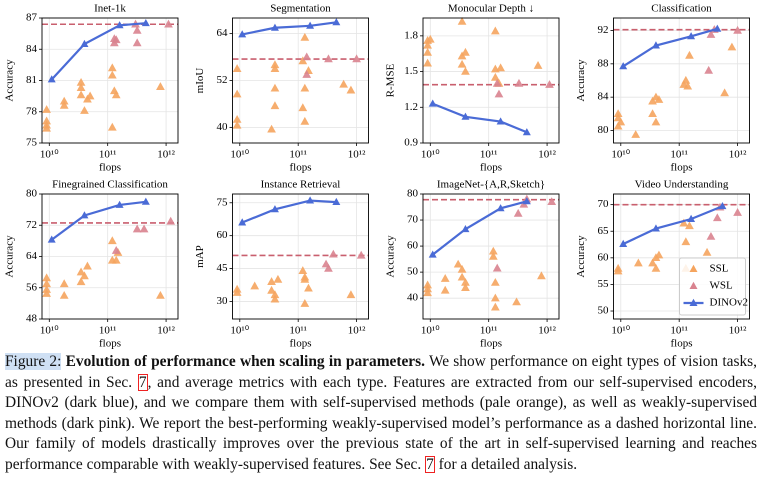  What do you see at coordinates (31, 80) in the screenshot?
I see `y-tick-label: 81` at bounding box center [31, 80].